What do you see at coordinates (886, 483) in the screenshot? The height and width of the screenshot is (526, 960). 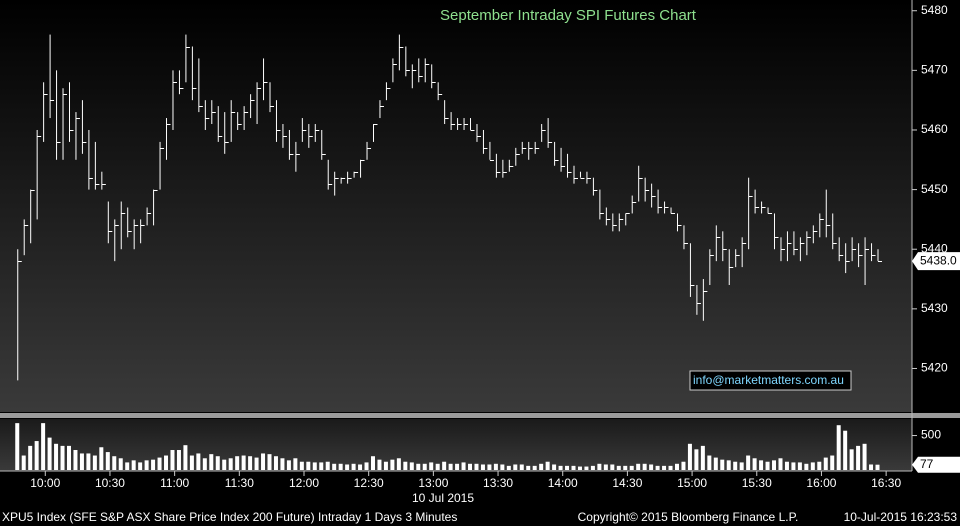 I see `x-tick-label: 16:30` at bounding box center [886, 483].